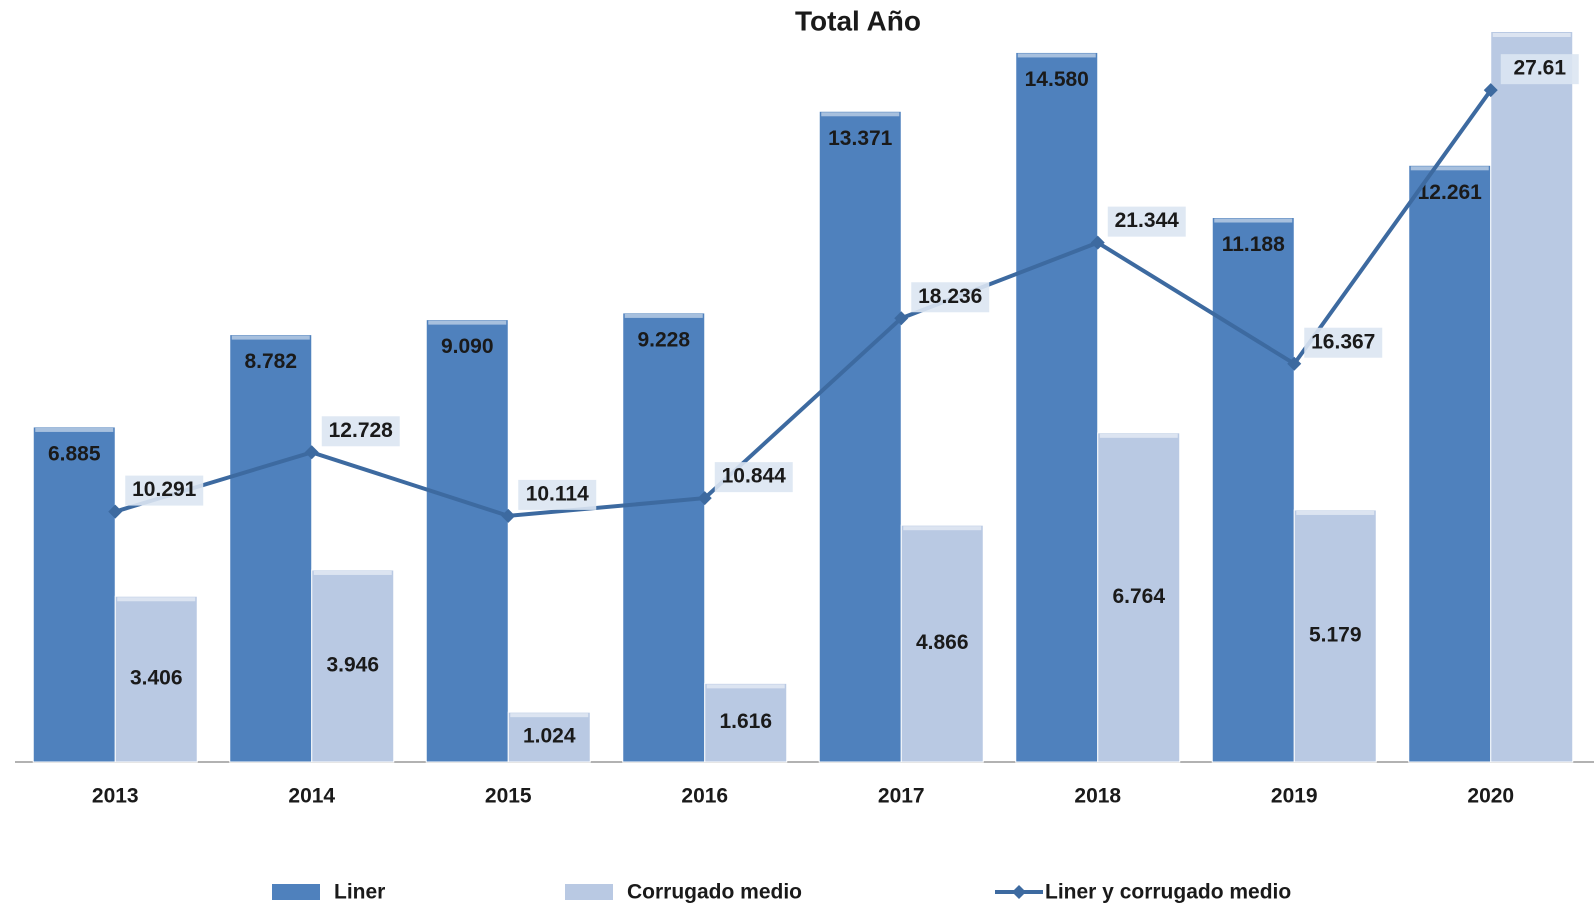  I want to click on x-tick-label: 2016, so click(704, 796).